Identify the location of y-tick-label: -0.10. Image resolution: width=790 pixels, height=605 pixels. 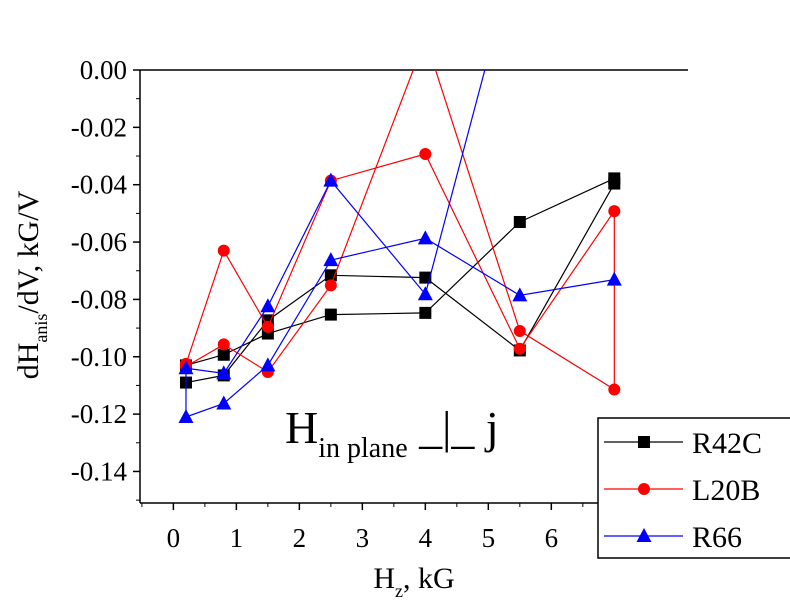
(99, 357).